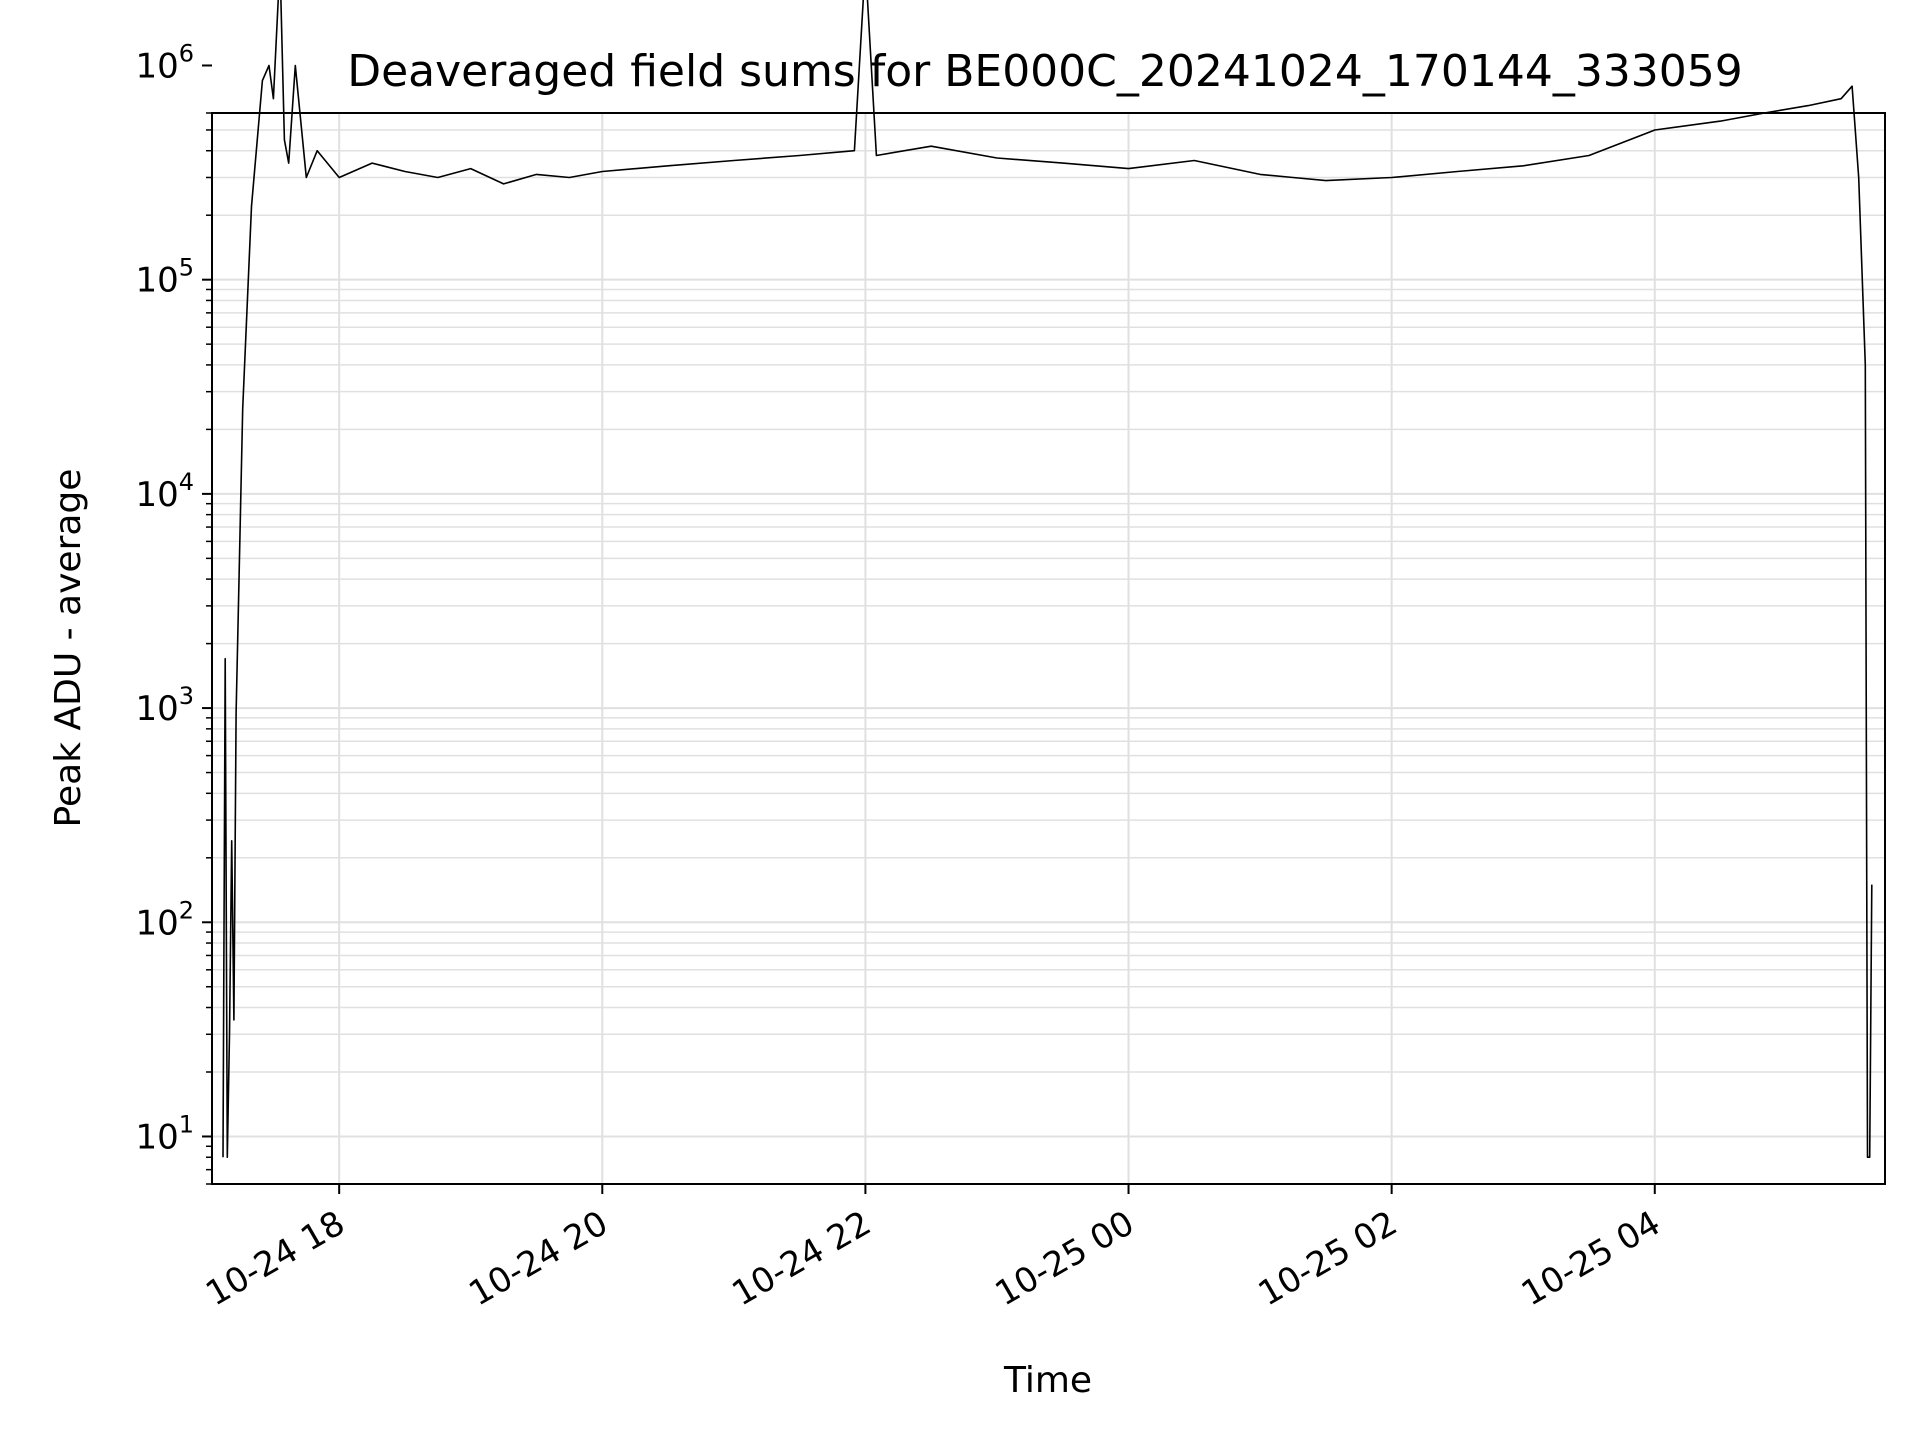 This screenshot has width=1920, height=1440. Describe the element at coordinates (164, 277) in the screenshot. I see `y-tick-label: 10⁵` at that location.